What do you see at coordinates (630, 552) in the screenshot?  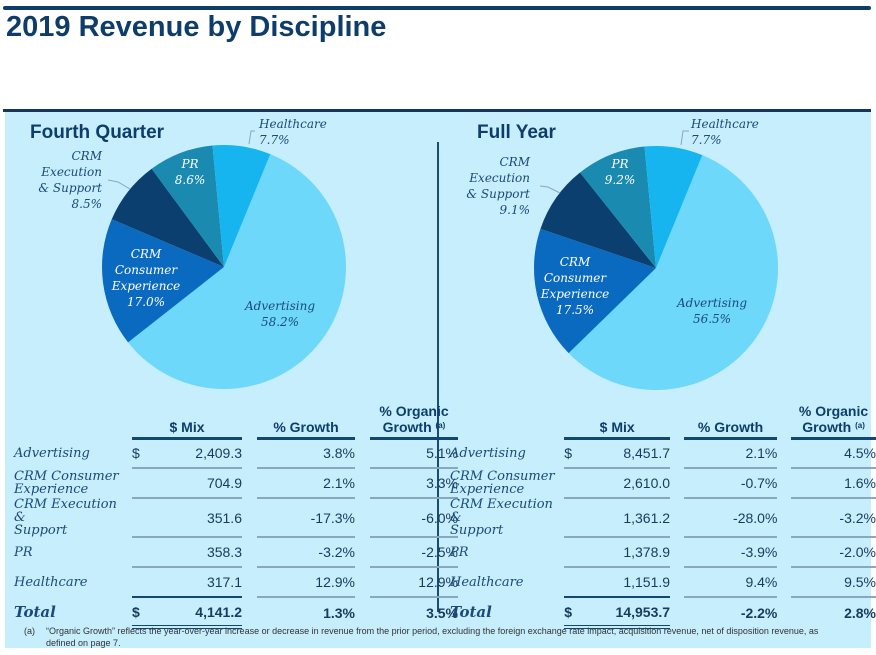 I see `cell-mix: 1,378.9` at bounding box center [630, 552].